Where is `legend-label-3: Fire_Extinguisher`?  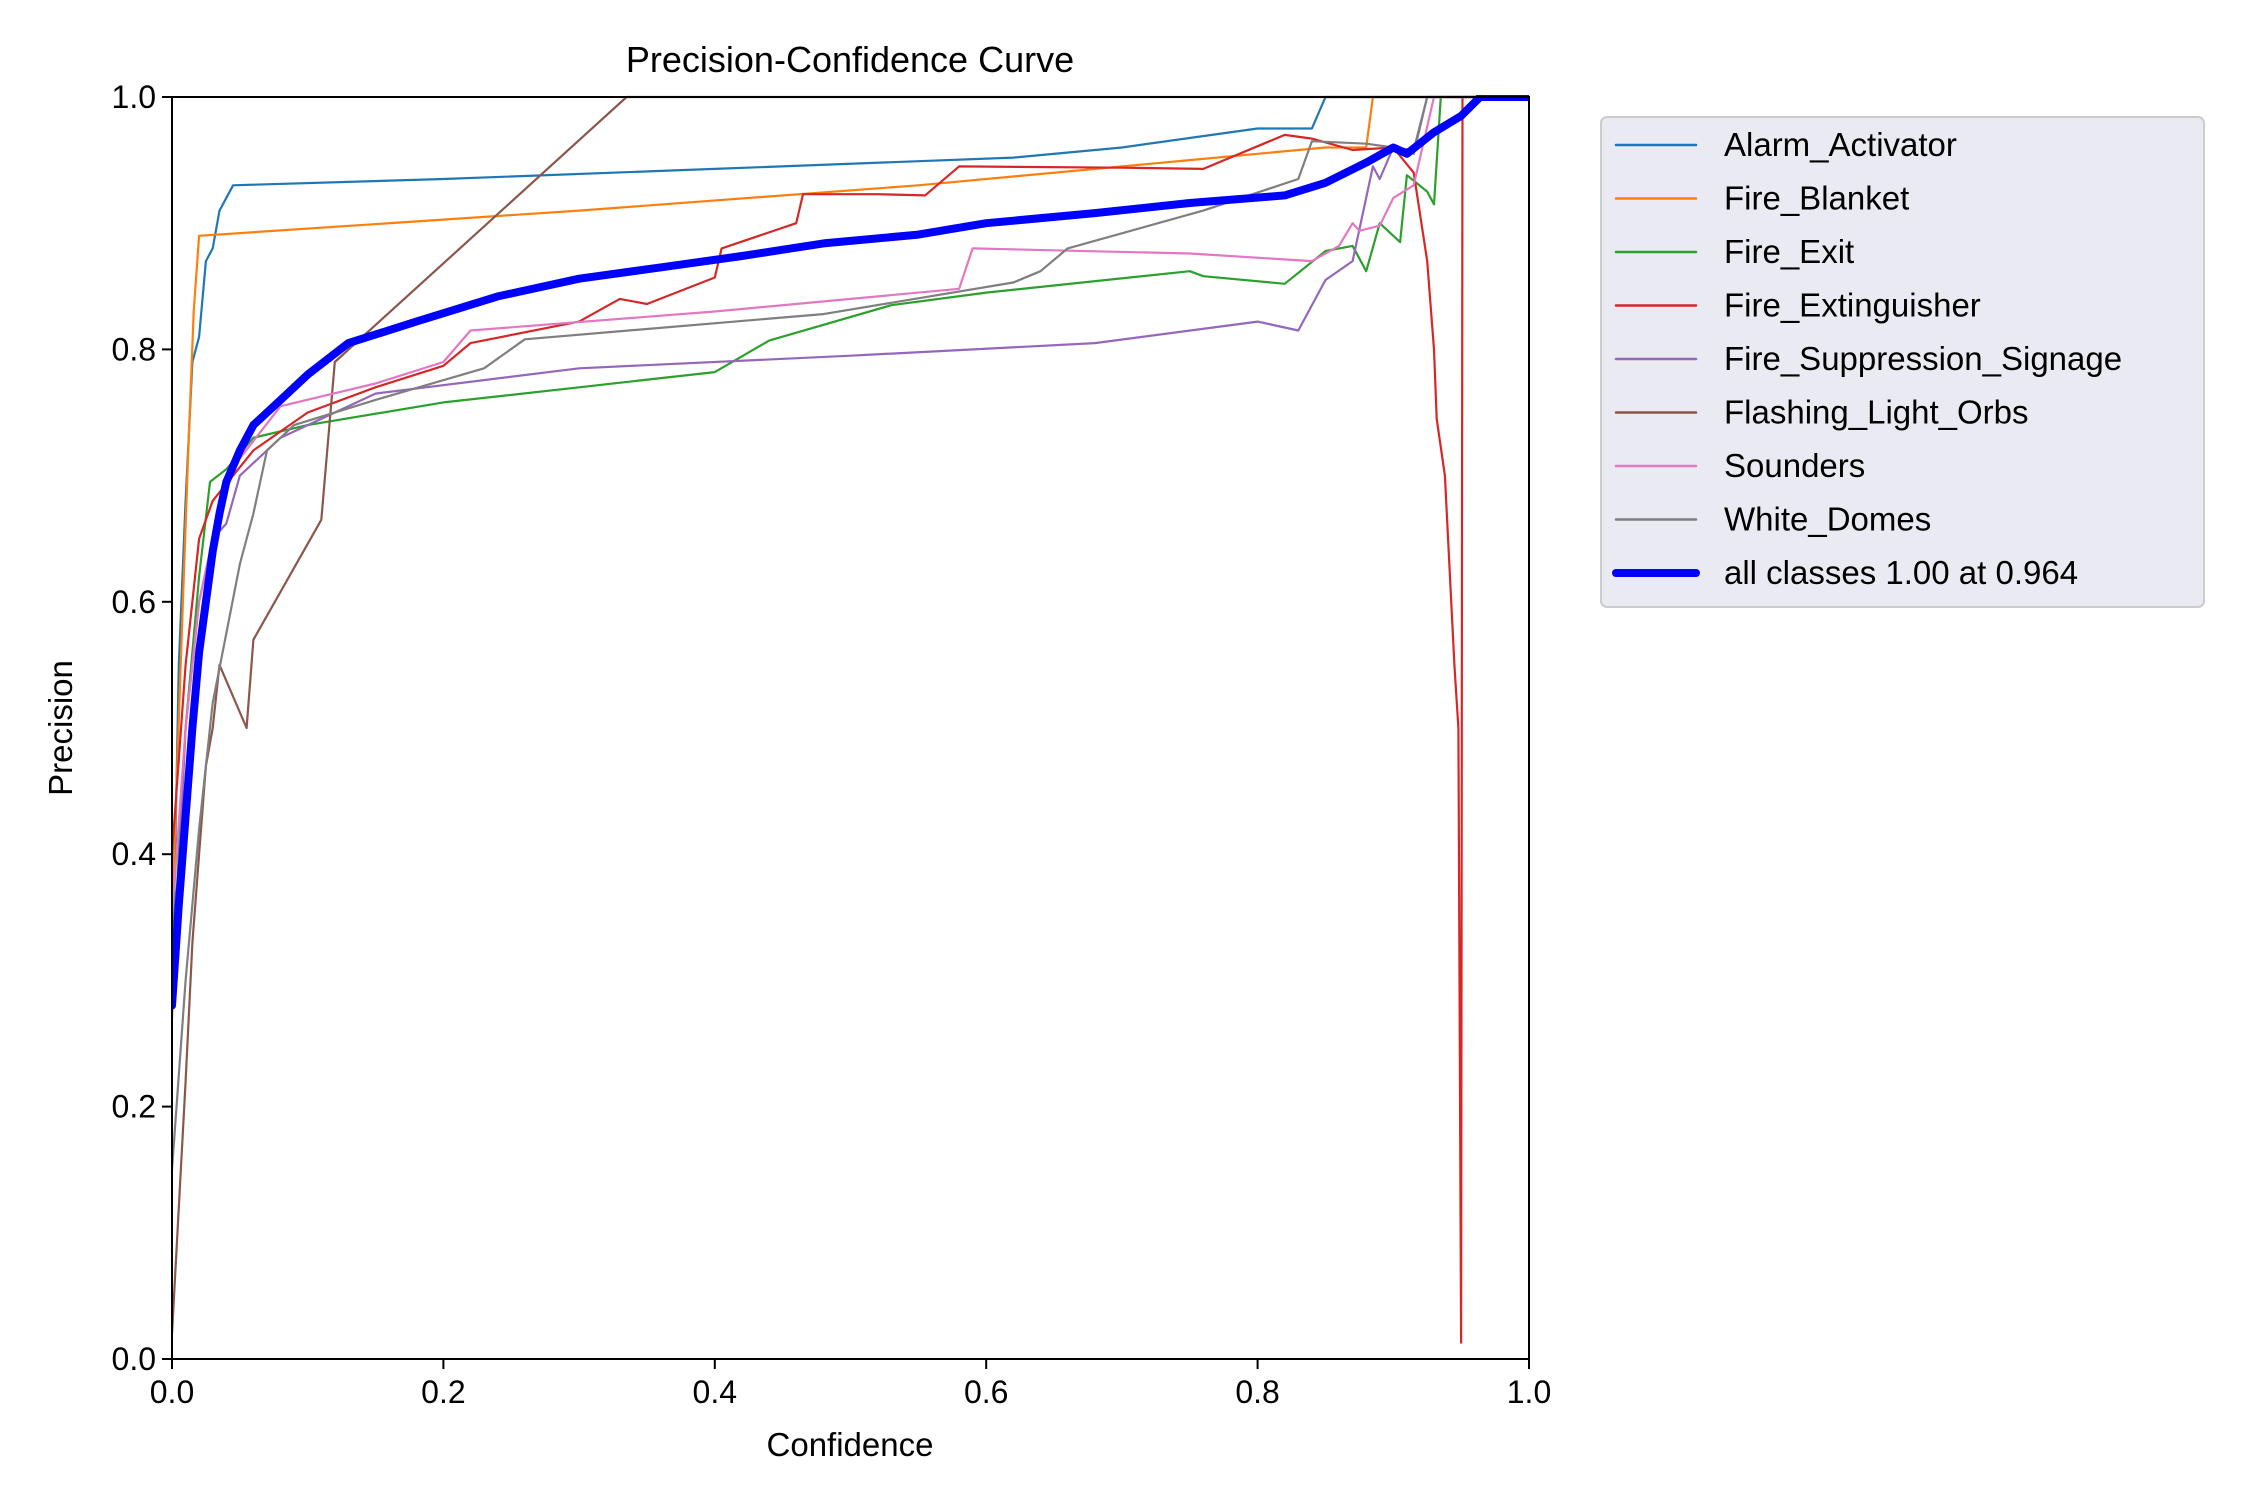
legend-label-3: Fire_Extinguisher is located at coordinates (1852, 305).